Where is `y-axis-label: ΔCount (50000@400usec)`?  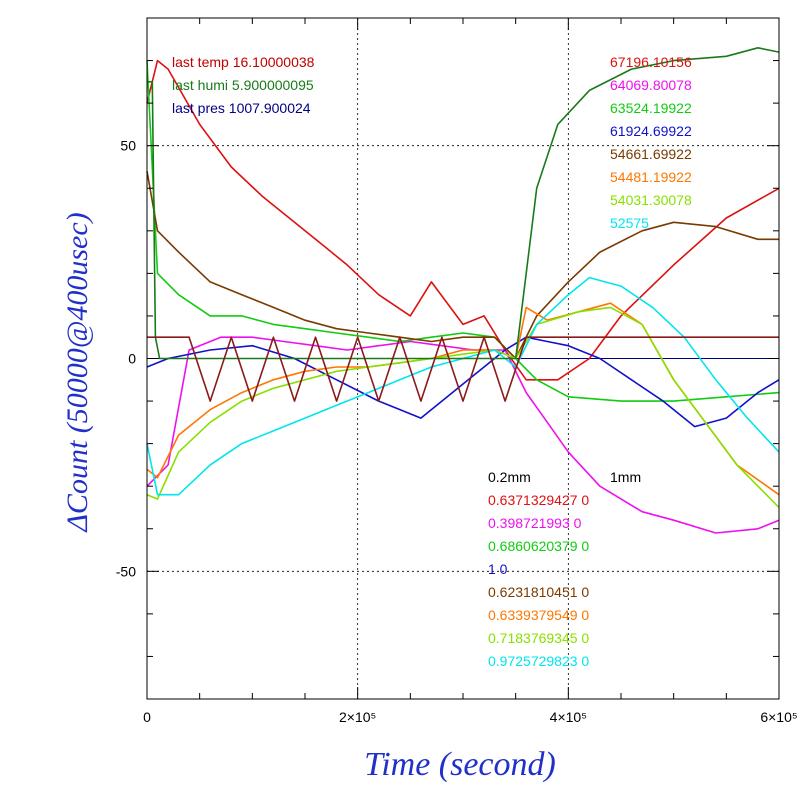 y-axis-label: ΔCount (50000@400usec) is located at coordinates (77, 372).